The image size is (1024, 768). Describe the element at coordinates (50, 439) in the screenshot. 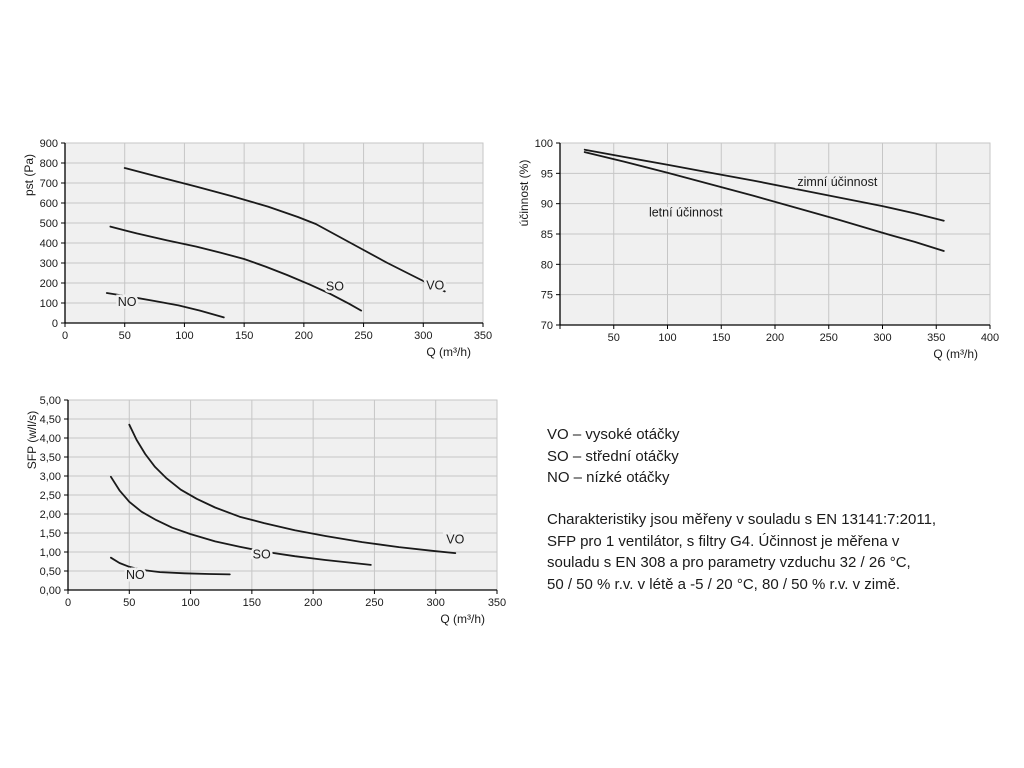

I see `y-tick-label: 4,00` at that location.